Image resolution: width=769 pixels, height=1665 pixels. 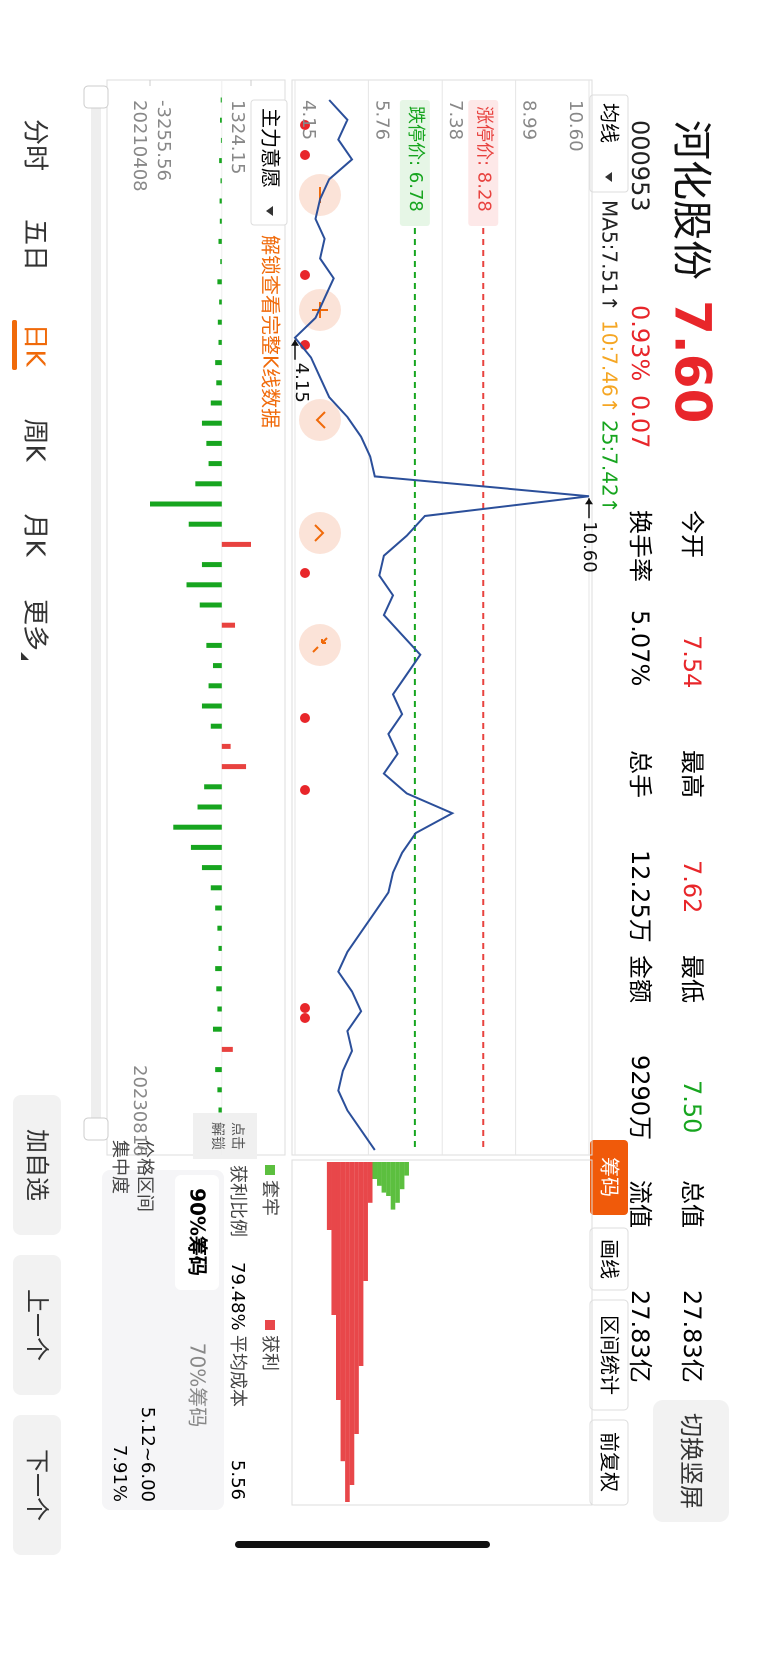 I want to click on range-tab: 90%筹码, so click(x=198, y=1232).